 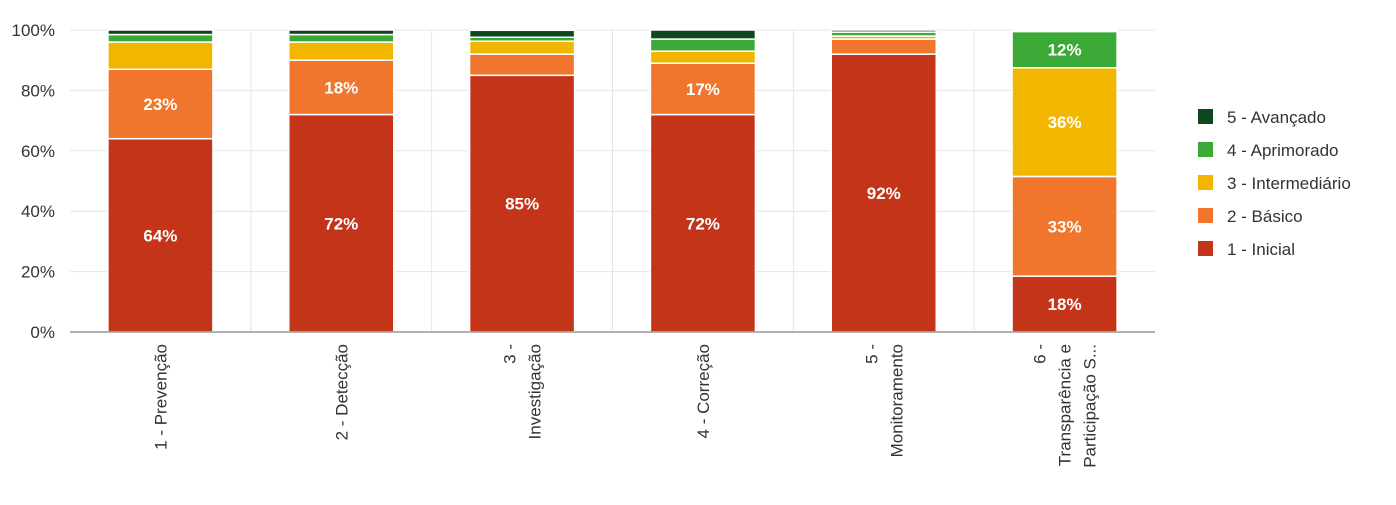 I want to click on data-label: 64%, so click(x=160, y=235).